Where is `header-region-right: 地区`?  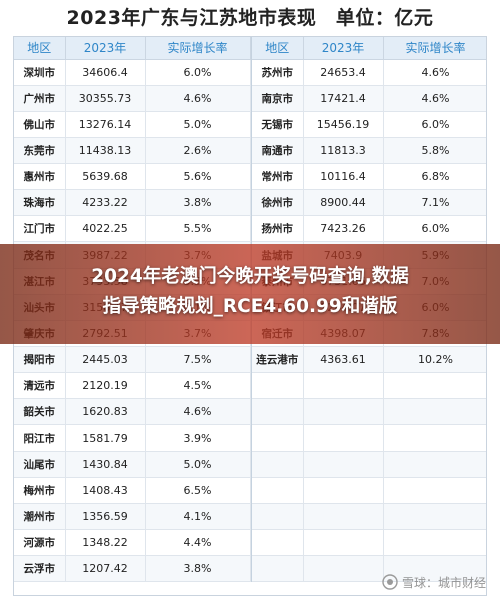
header-region-right: 地区 is located at coordinates (278, 48).